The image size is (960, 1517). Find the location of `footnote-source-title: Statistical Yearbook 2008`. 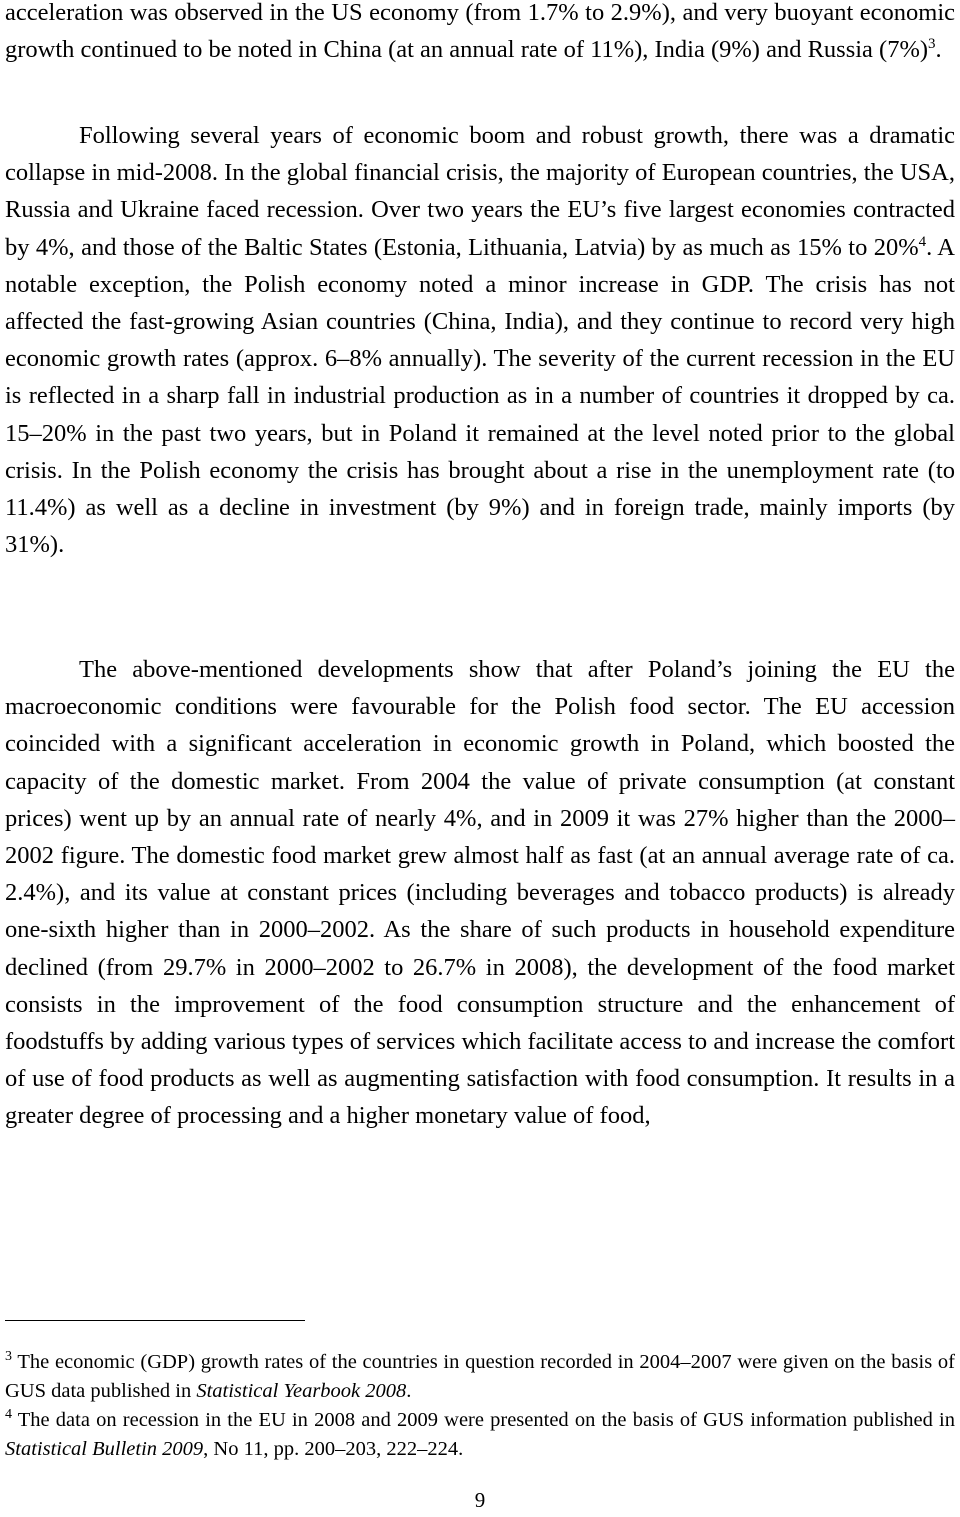

footnote-source-title: Statistical Yearbook 2008 is located at coordinates (301, 1391).